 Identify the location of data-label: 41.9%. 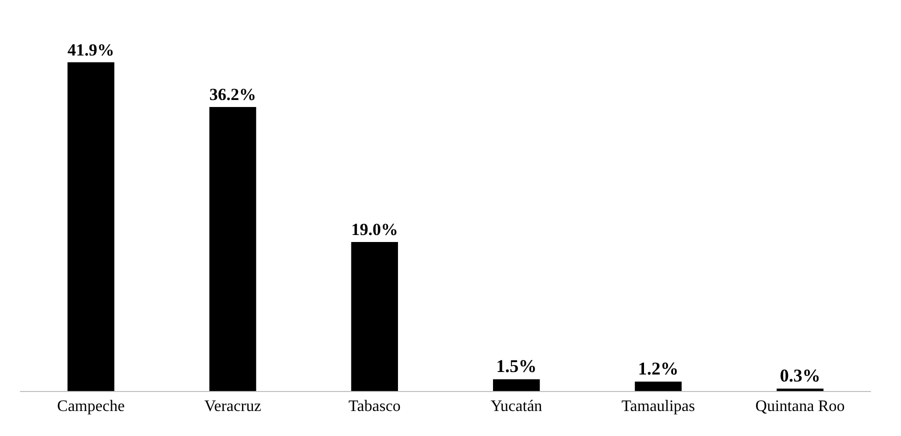
(91, 50).